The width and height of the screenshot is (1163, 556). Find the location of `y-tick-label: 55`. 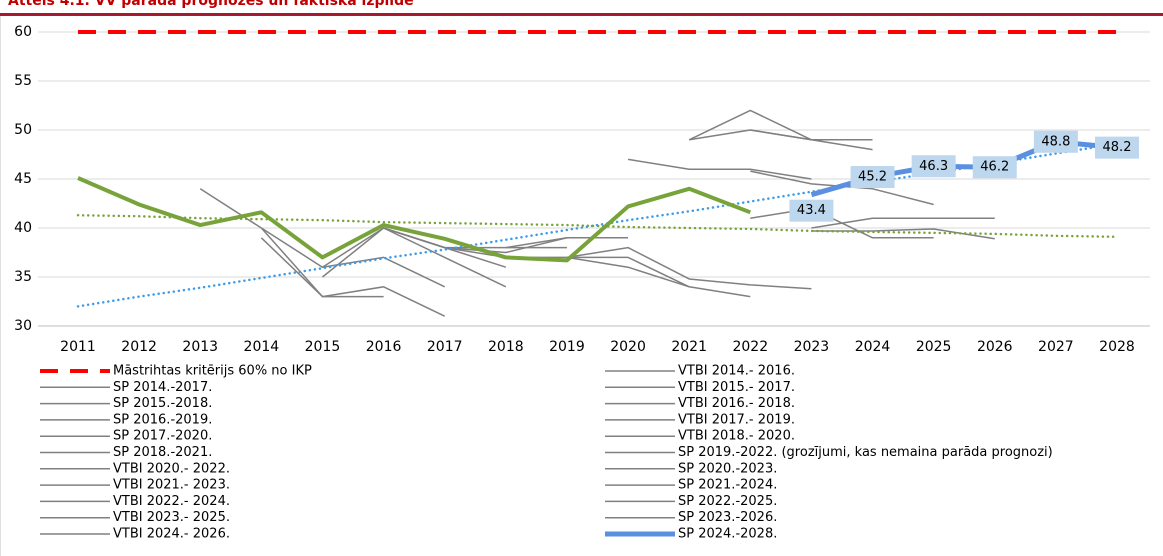

y-tick-label: 55 is located at coordinates (23, 81).